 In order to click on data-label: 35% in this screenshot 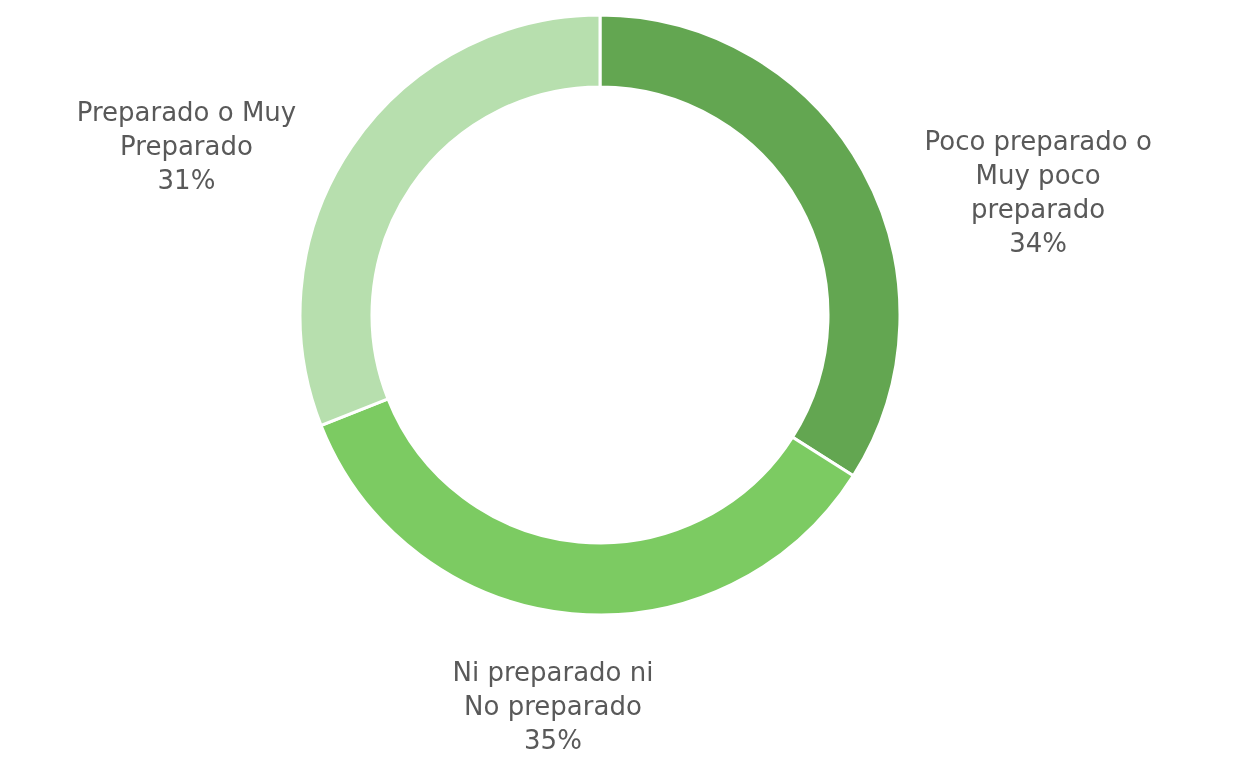, I will do `click(553, 740)`.